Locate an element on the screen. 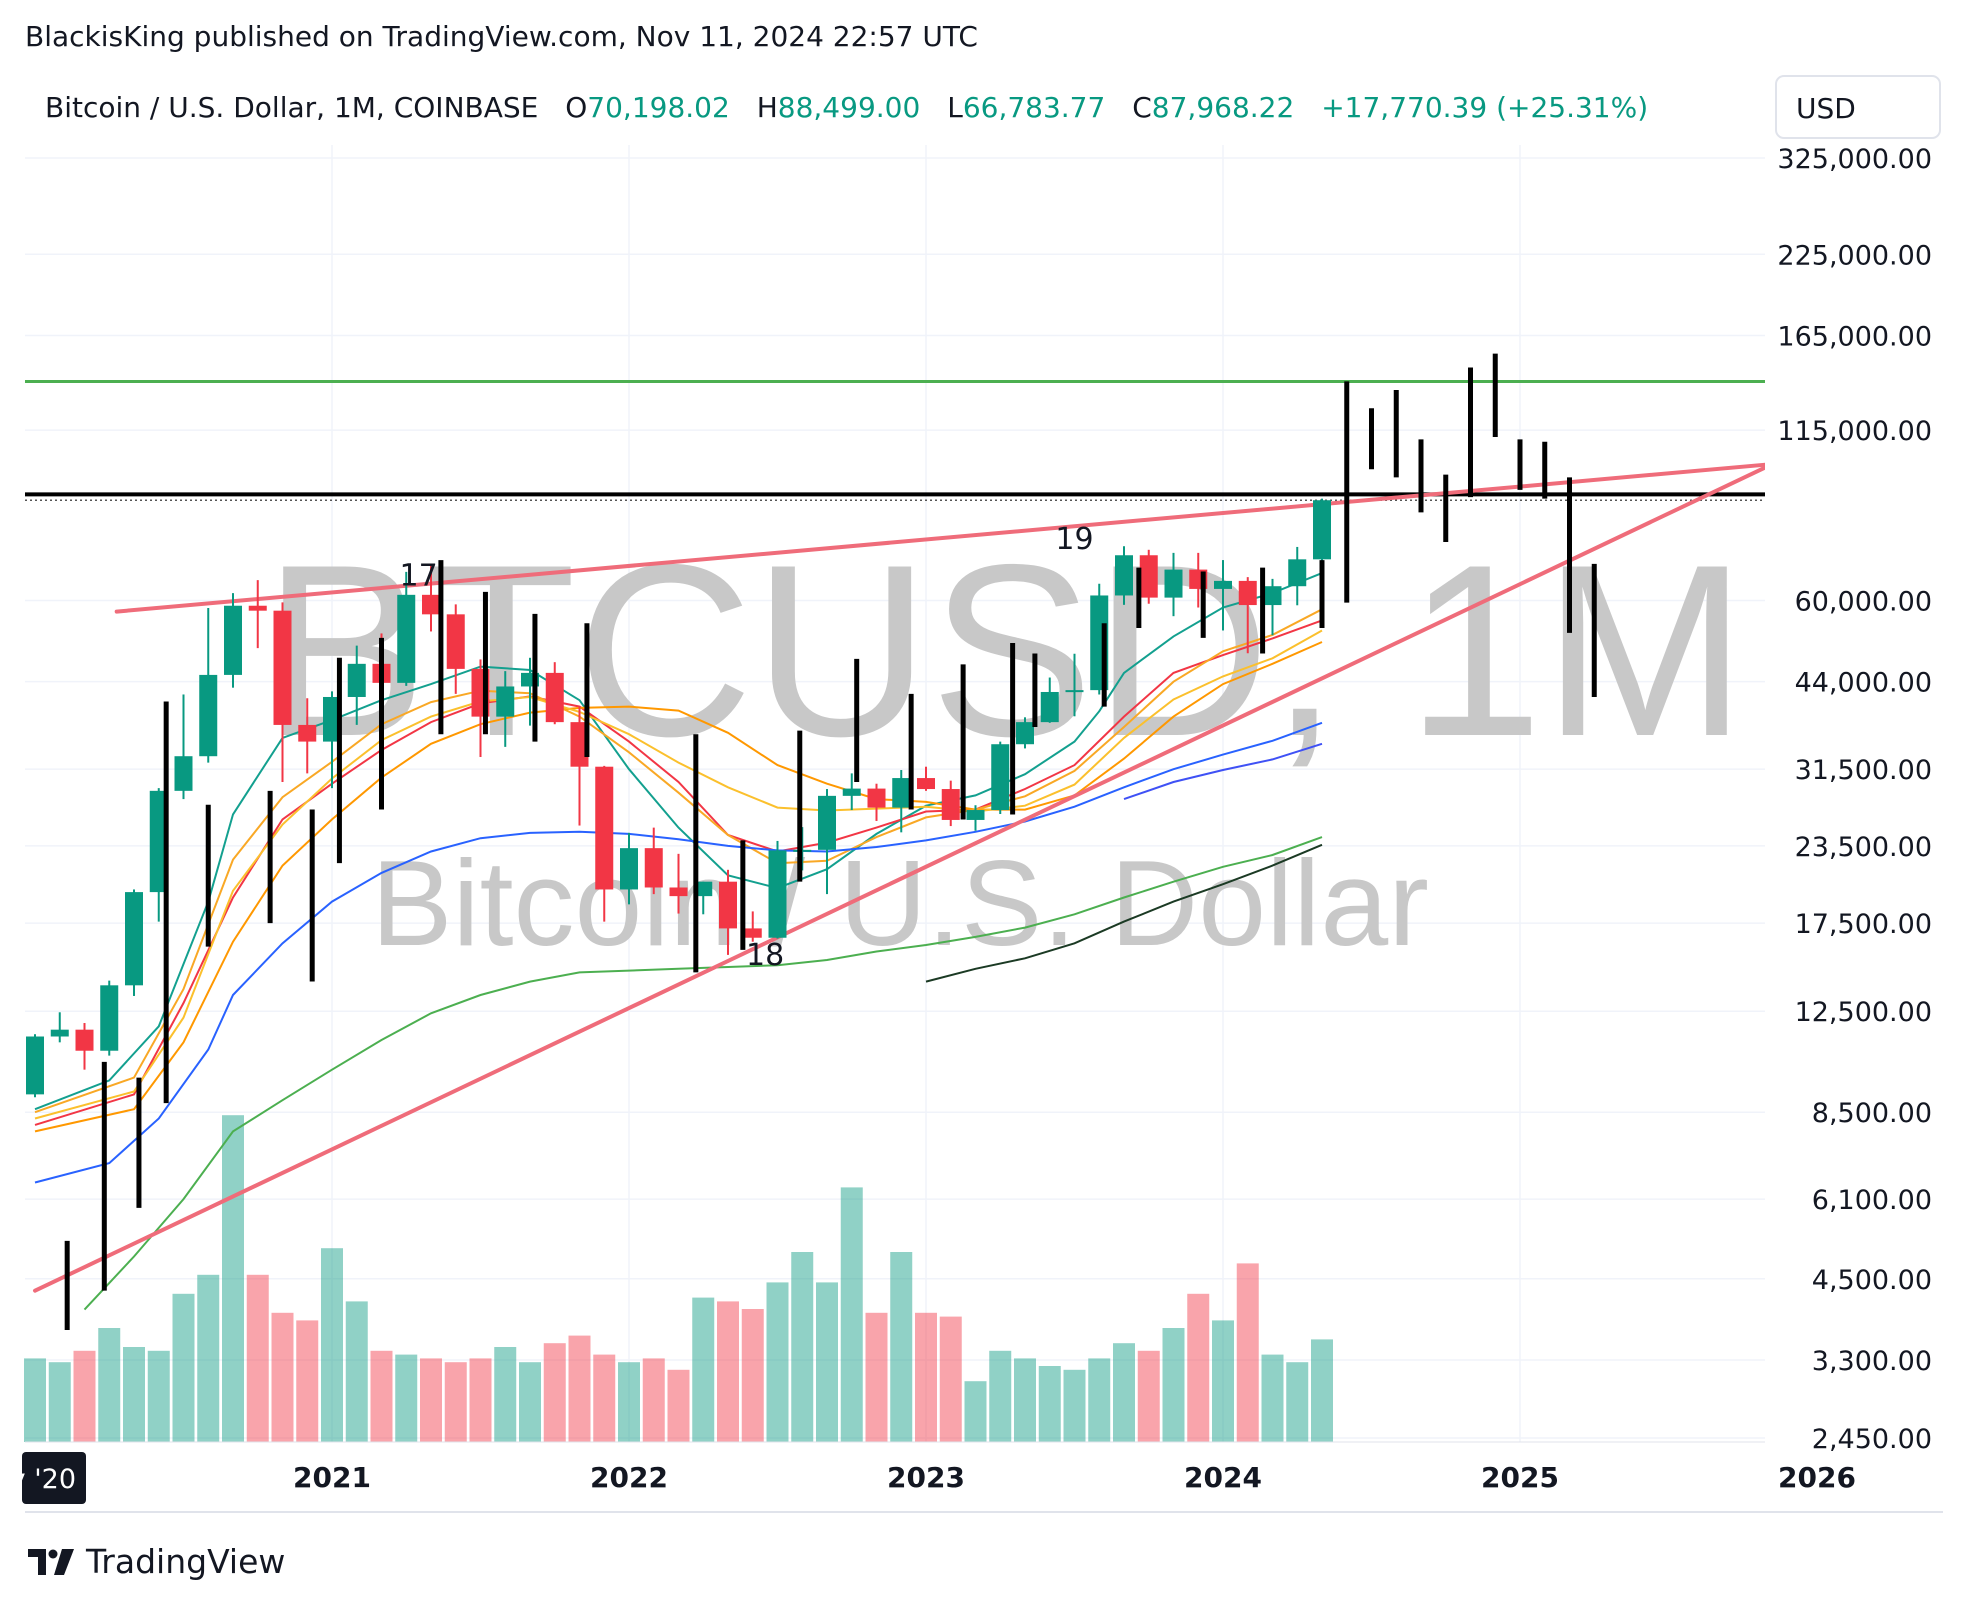 The height and width of the screenshot is (1600, 1968). legend-l-label: L is located at coordinates (955, 107).